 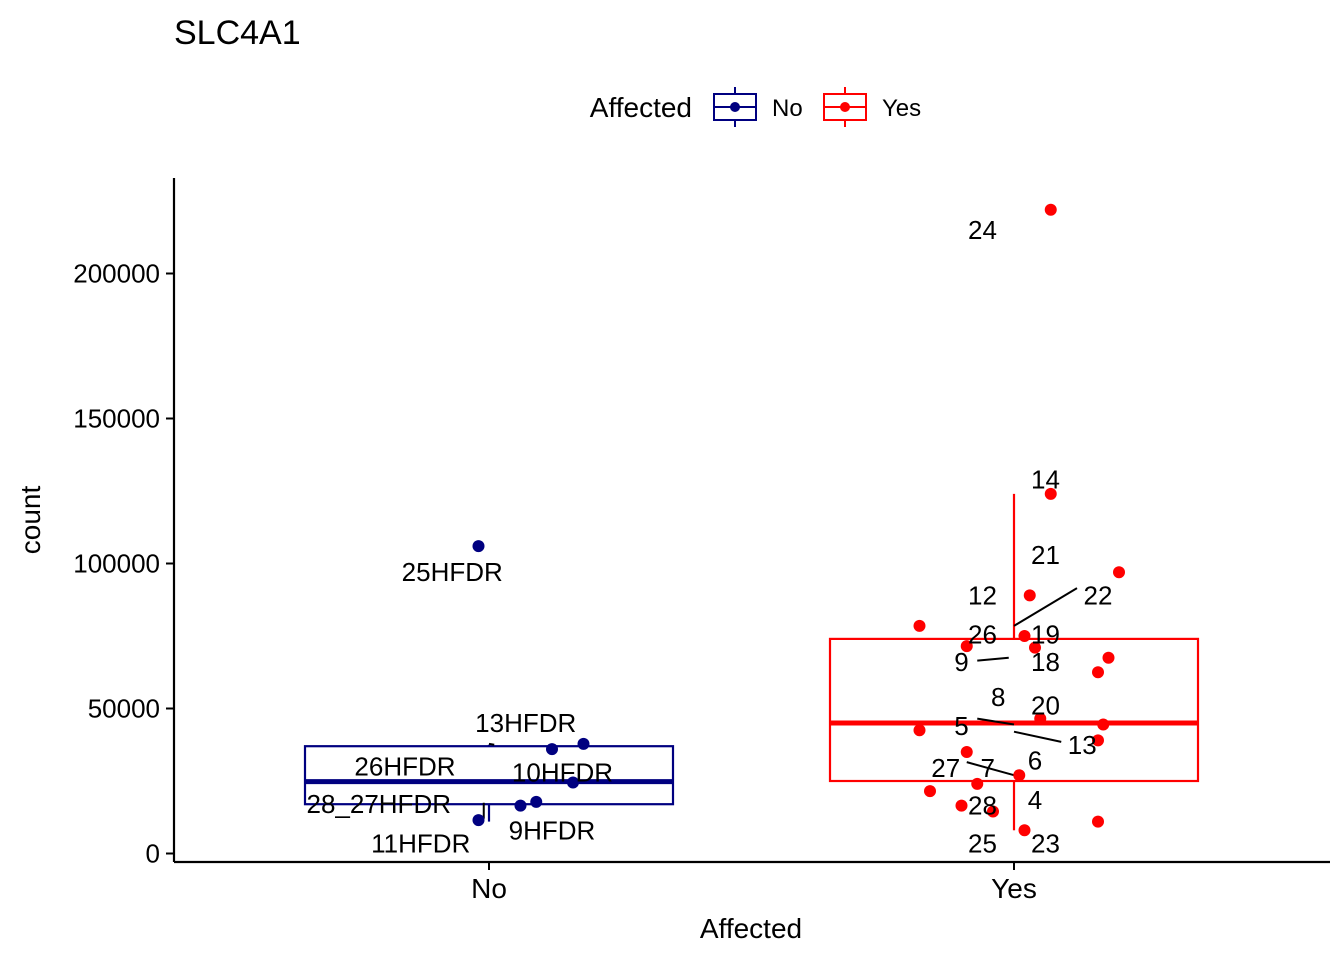 What do you see at coordinates (754, 883) in the screenshot?
I see `x-axis-ticks: No Yes` at bounding box center [754, 883].